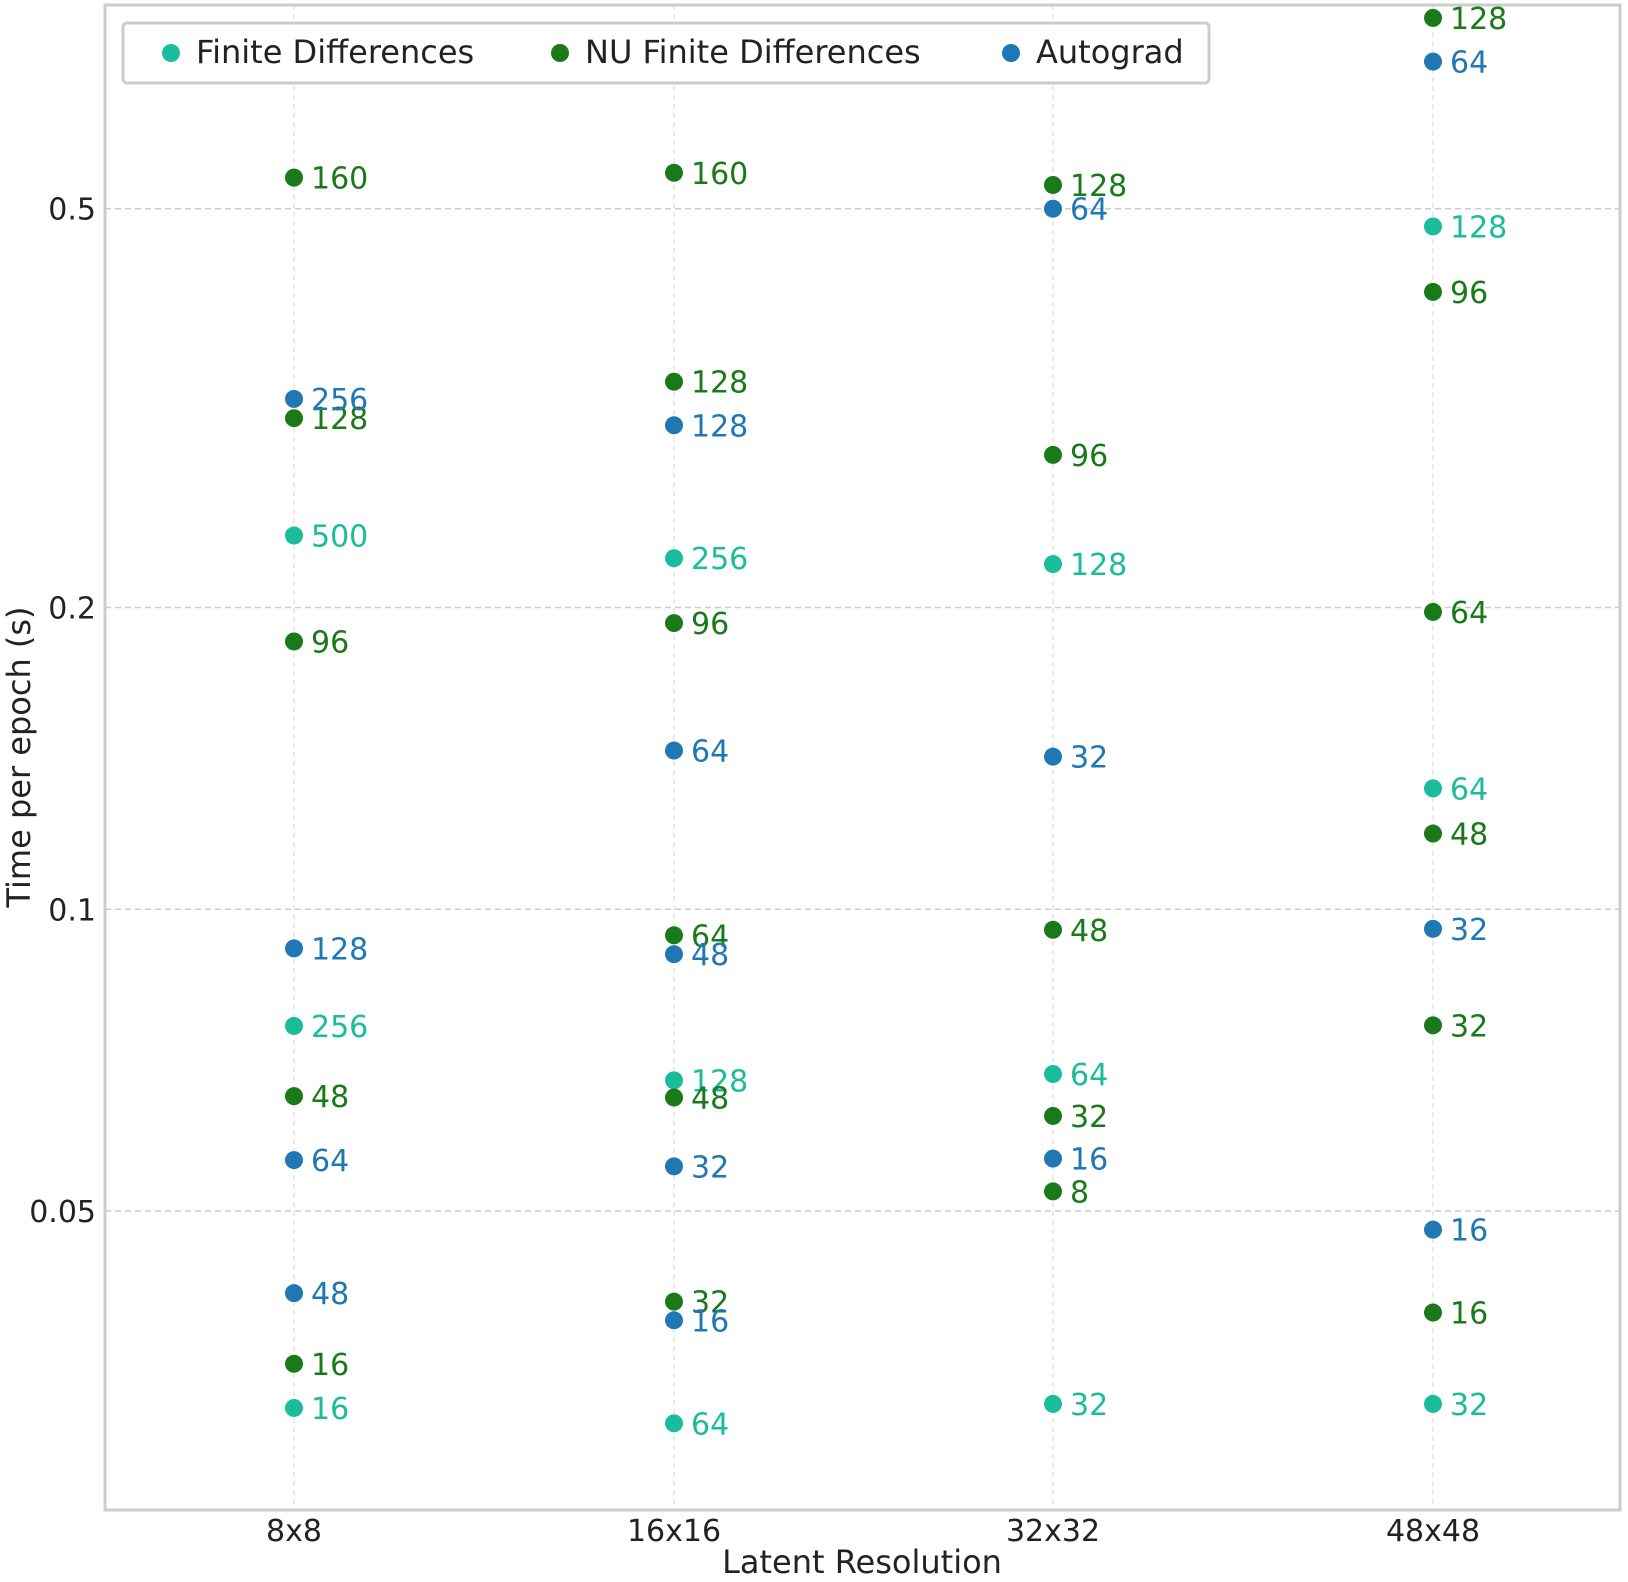 The image size is (1628, 1582). I want to click on legend-box, so click(666, 53).